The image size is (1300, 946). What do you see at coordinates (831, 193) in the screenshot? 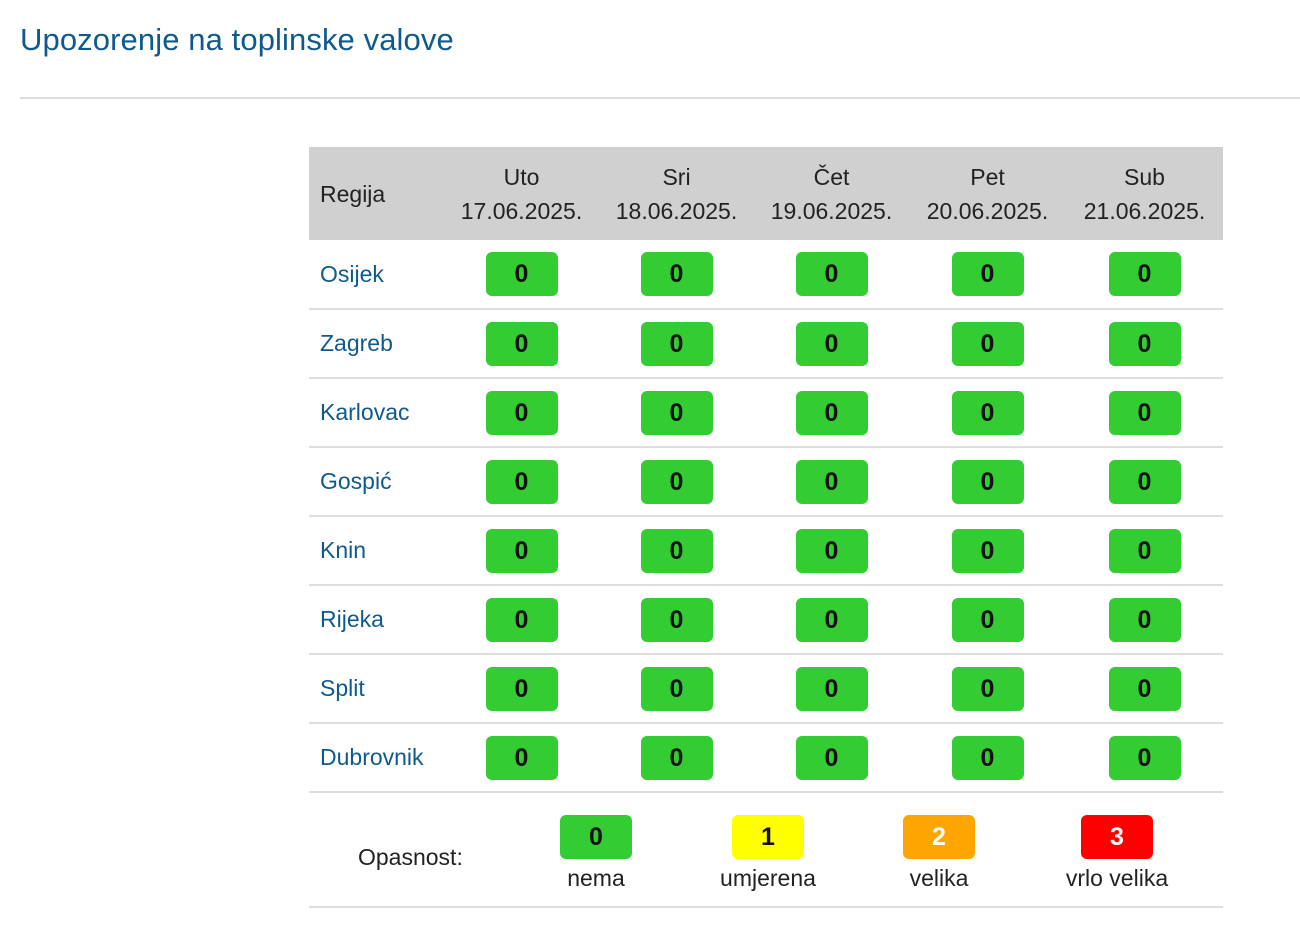
I see `day-column-header: Čet 19.06.2025.` at bounding box center [831, 193].